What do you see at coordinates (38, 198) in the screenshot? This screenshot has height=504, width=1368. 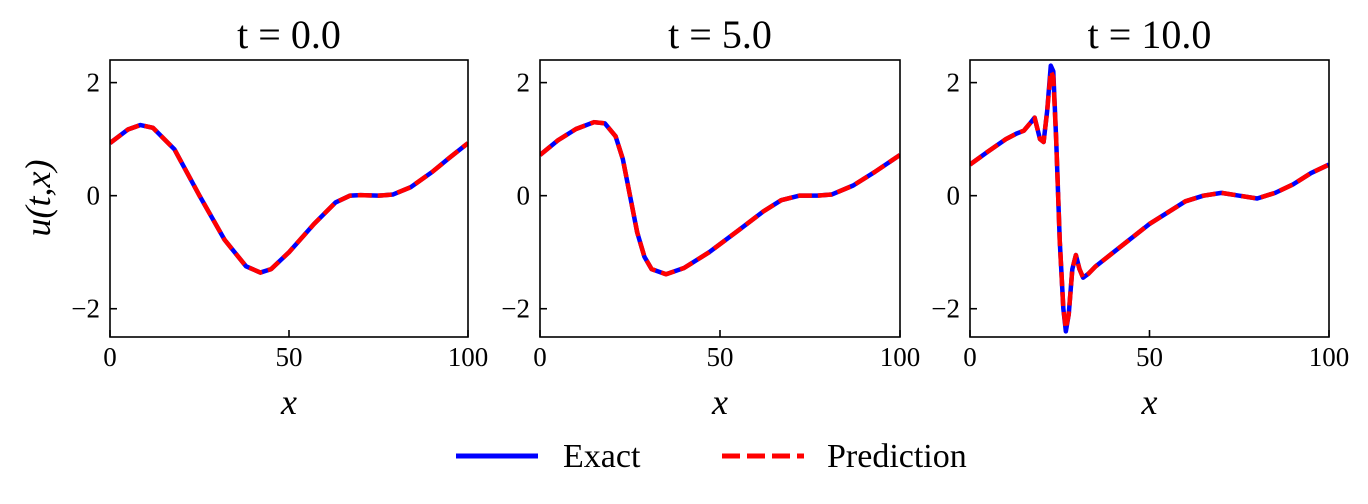 I see `y-axis-label: u(t,x)` at bounding box center [38, 198].